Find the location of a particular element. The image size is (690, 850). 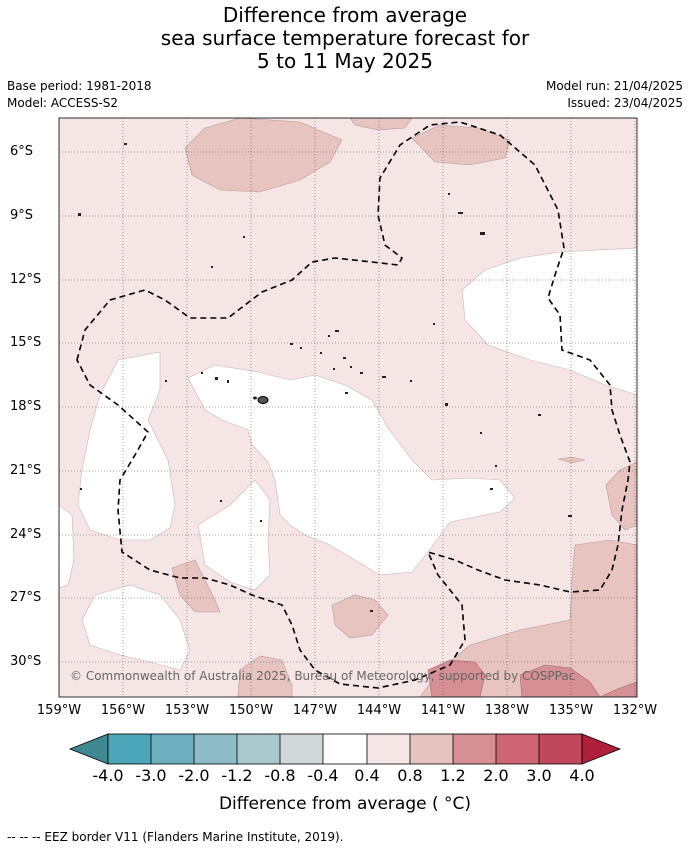

lon-label: 147°W is located at coordinates (315, 710).